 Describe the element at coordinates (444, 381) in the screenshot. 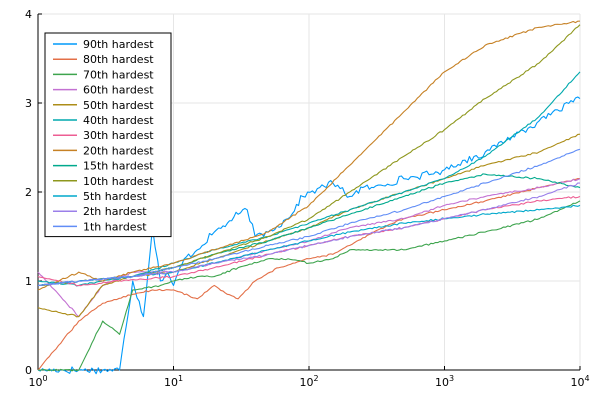

I see `x-tick-label-3: 10³` at that location.